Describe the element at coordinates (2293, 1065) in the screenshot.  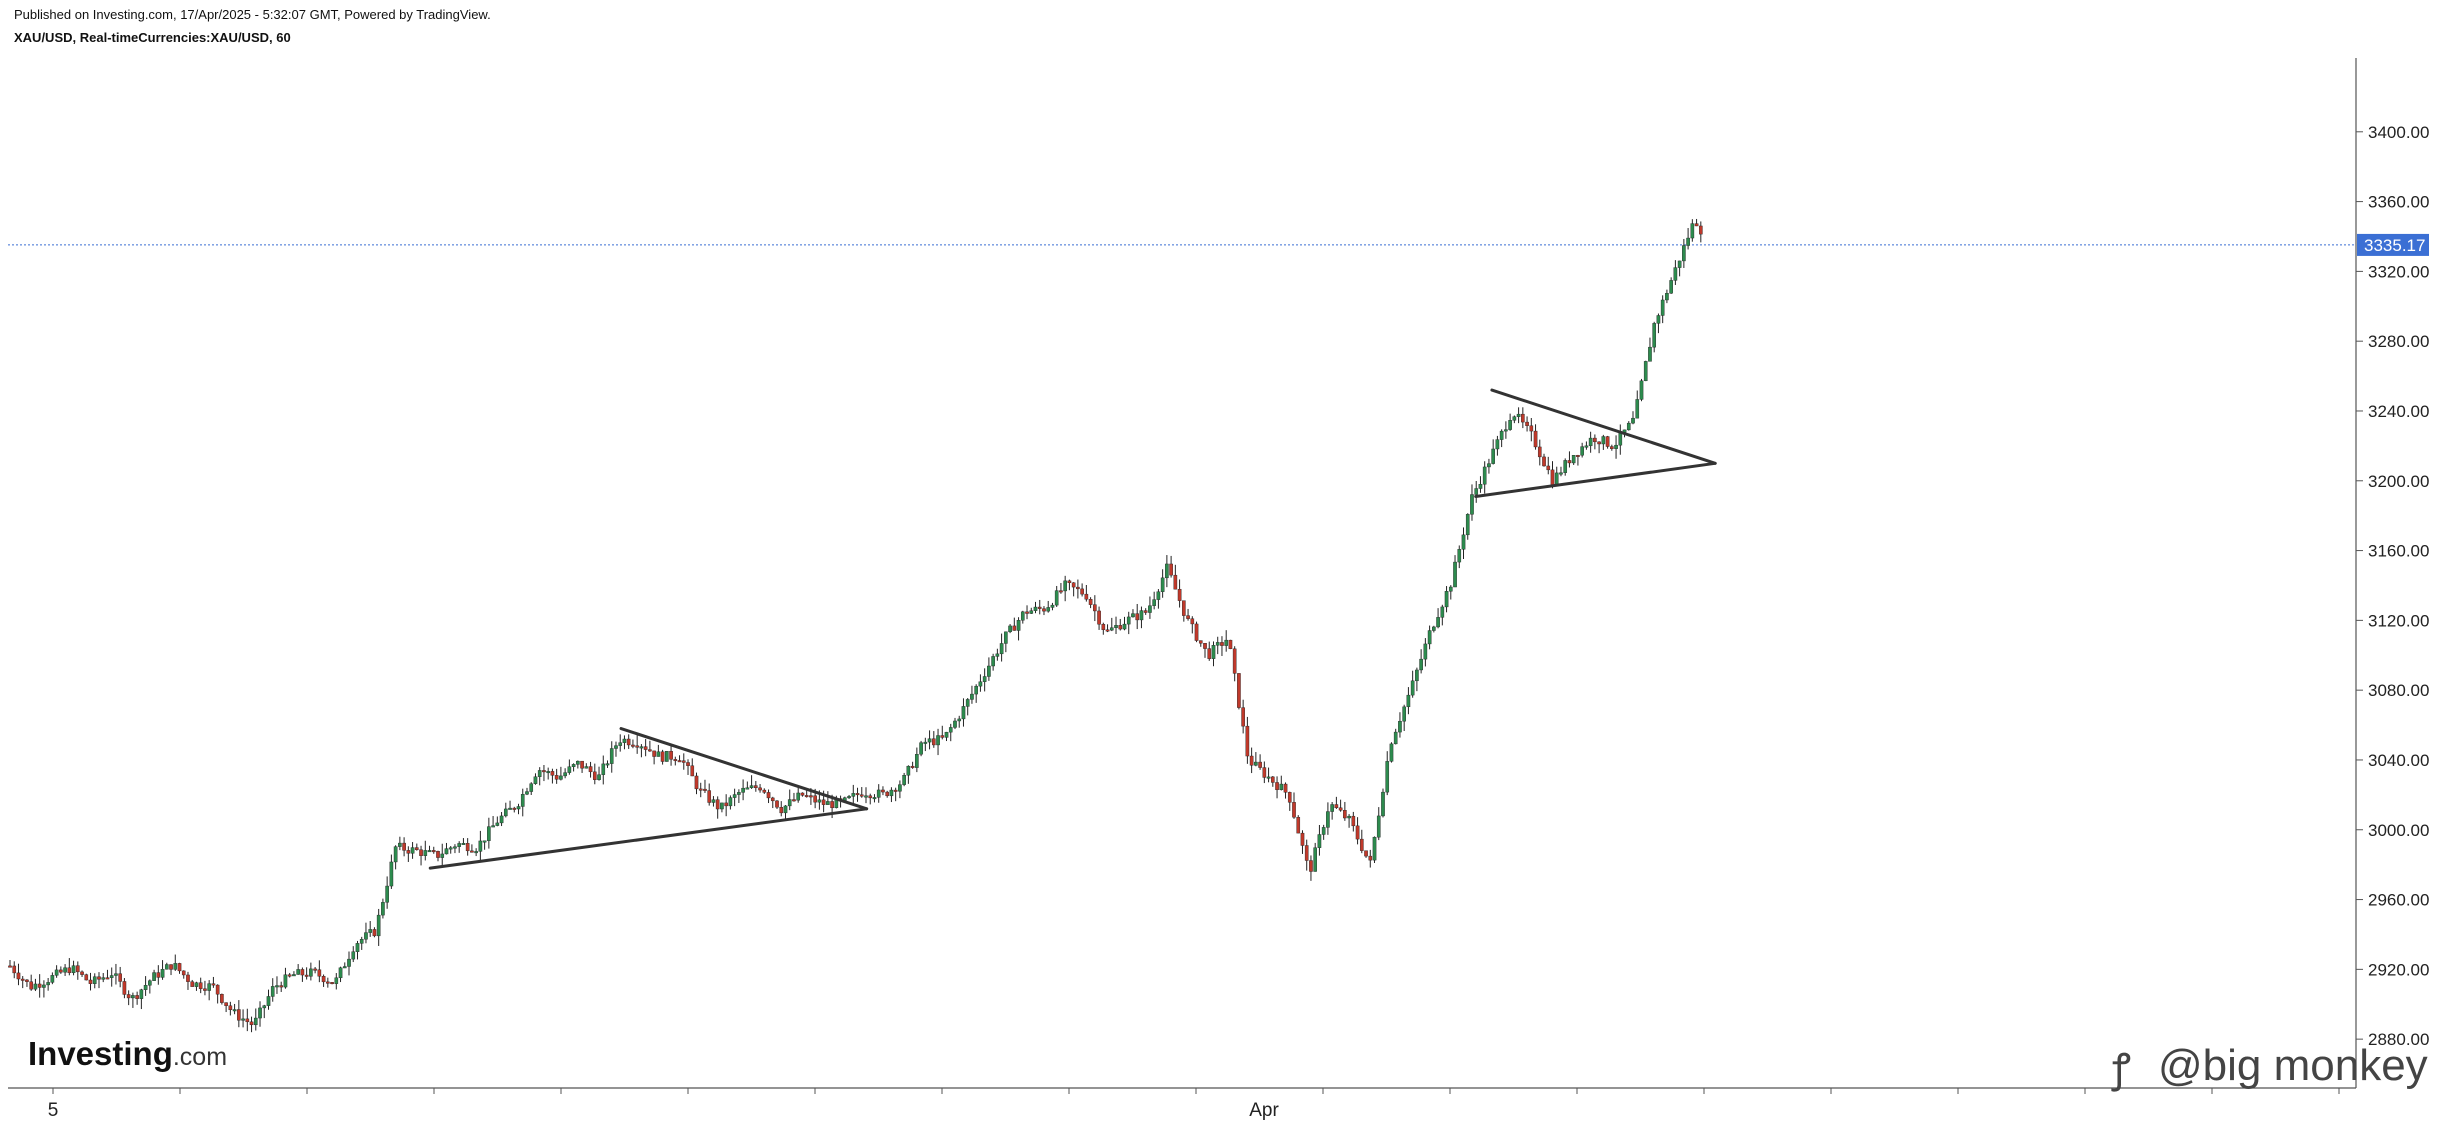
I see `watermark-handle: @big monkey` at that location.